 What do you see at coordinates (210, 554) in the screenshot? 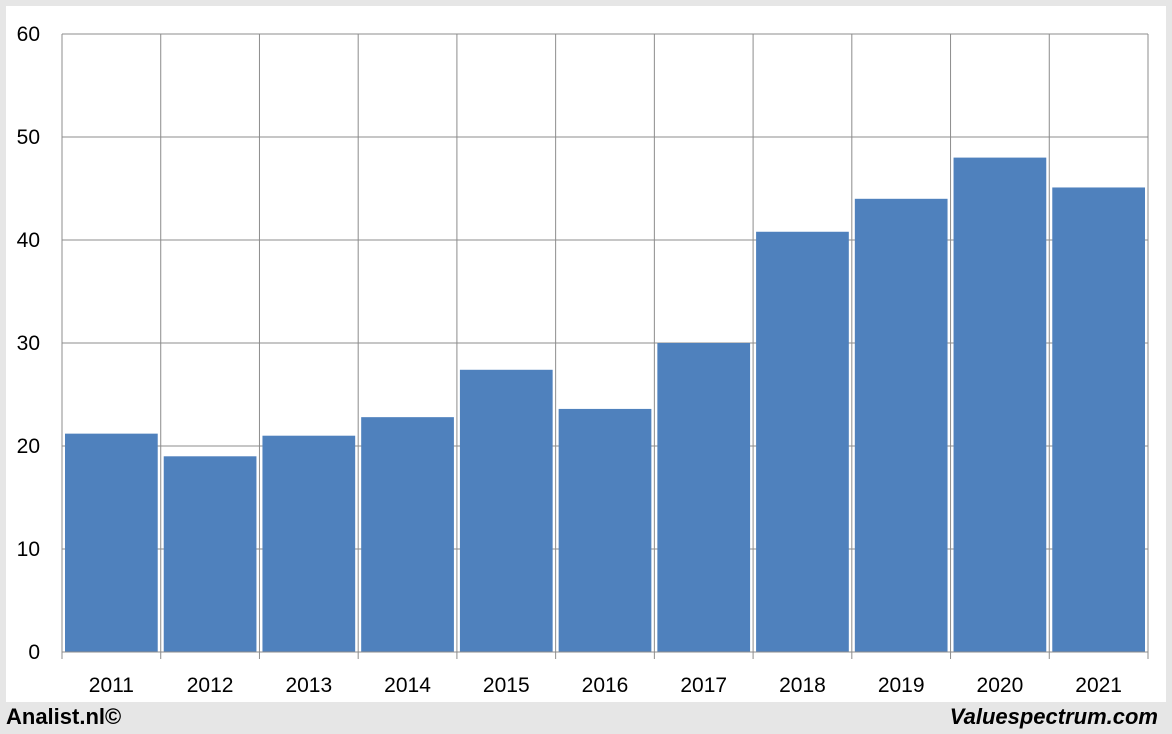
I see `bar-2012` at bounding box center [210, 554].